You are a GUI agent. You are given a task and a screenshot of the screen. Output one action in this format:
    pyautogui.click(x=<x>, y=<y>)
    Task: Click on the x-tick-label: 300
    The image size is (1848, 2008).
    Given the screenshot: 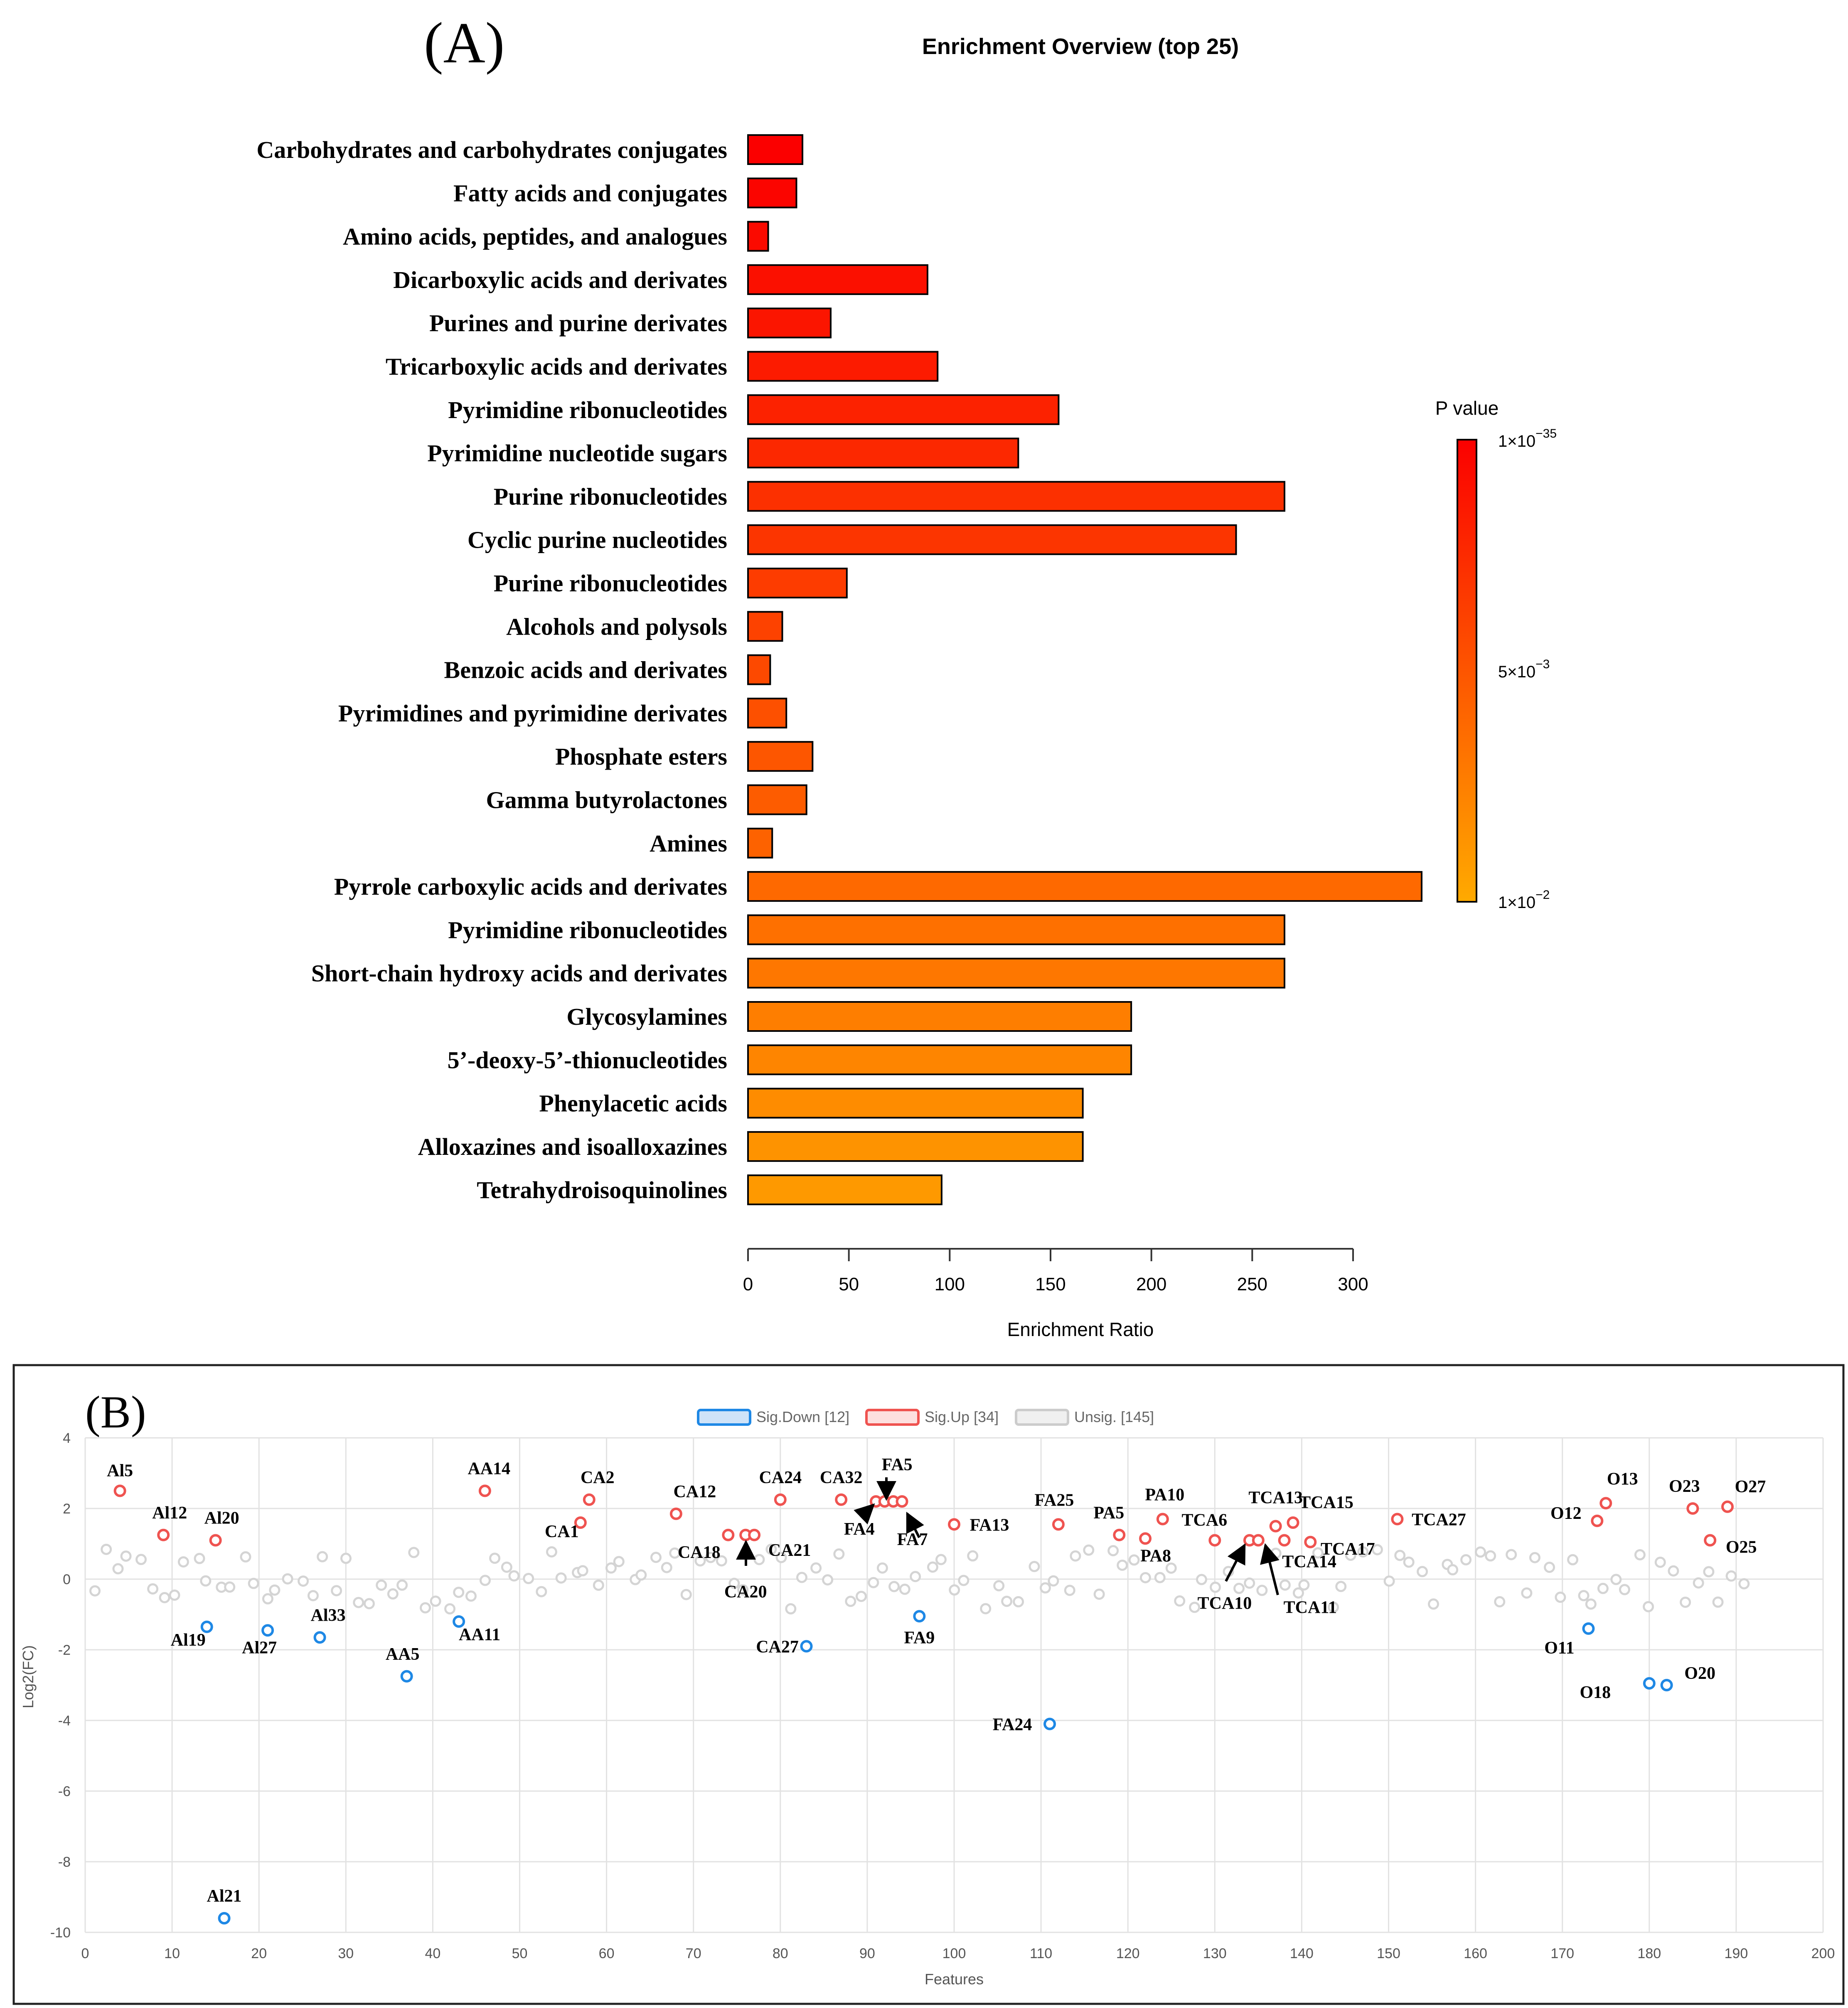 What is the action you would take?
    pyautogui.click(x=1353, y=1284)
    